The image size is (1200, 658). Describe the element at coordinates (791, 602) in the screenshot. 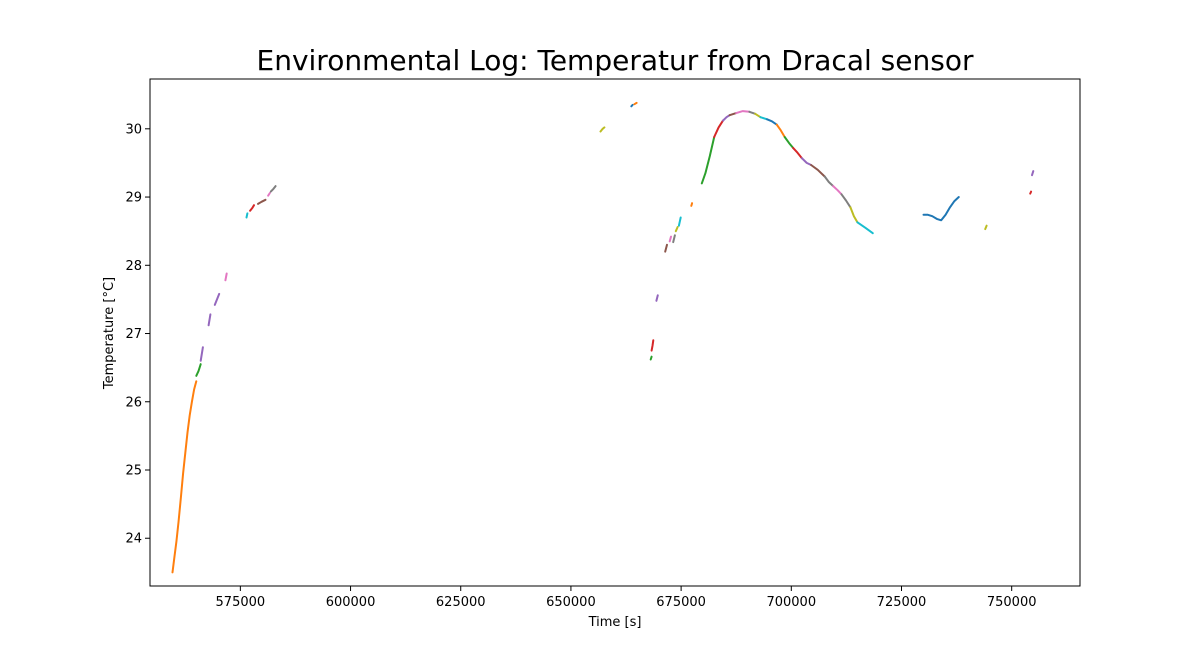

I see `x-tick-label-6: 700000` at that location.